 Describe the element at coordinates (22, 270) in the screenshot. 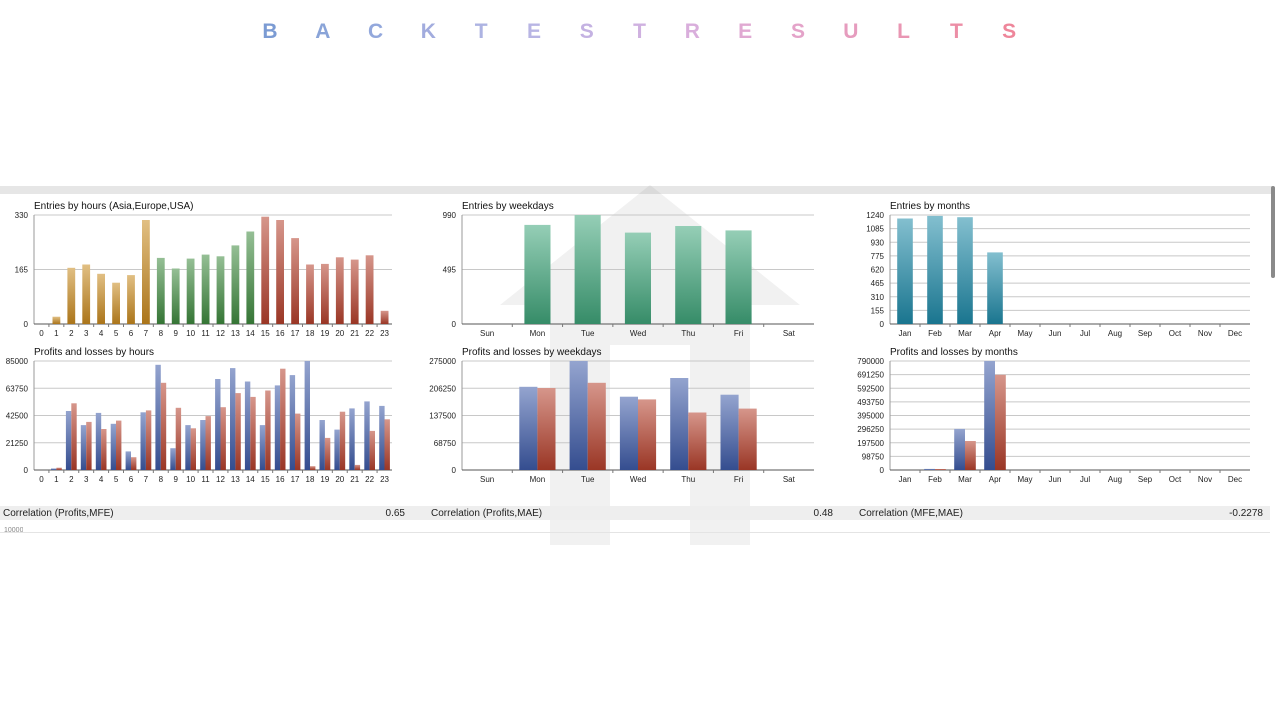

I see `y-tick-label: 165` at that location.